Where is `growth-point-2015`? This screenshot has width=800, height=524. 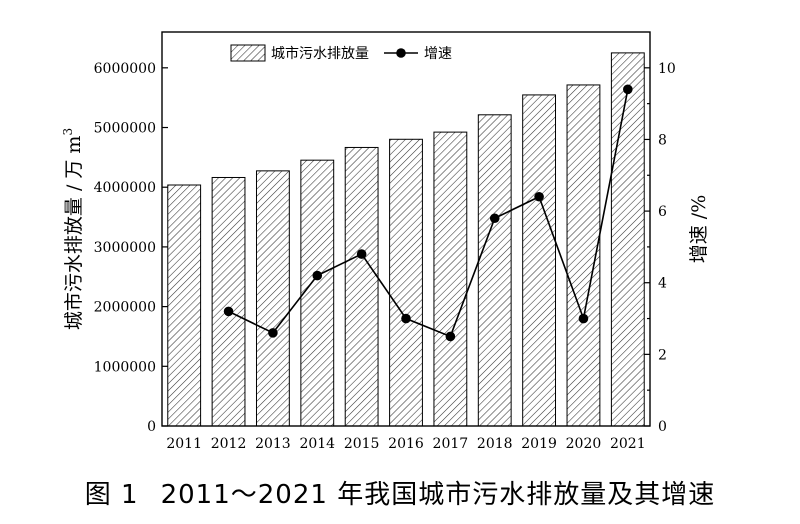 growth-point-2015 is located at coordinates (361, 254).